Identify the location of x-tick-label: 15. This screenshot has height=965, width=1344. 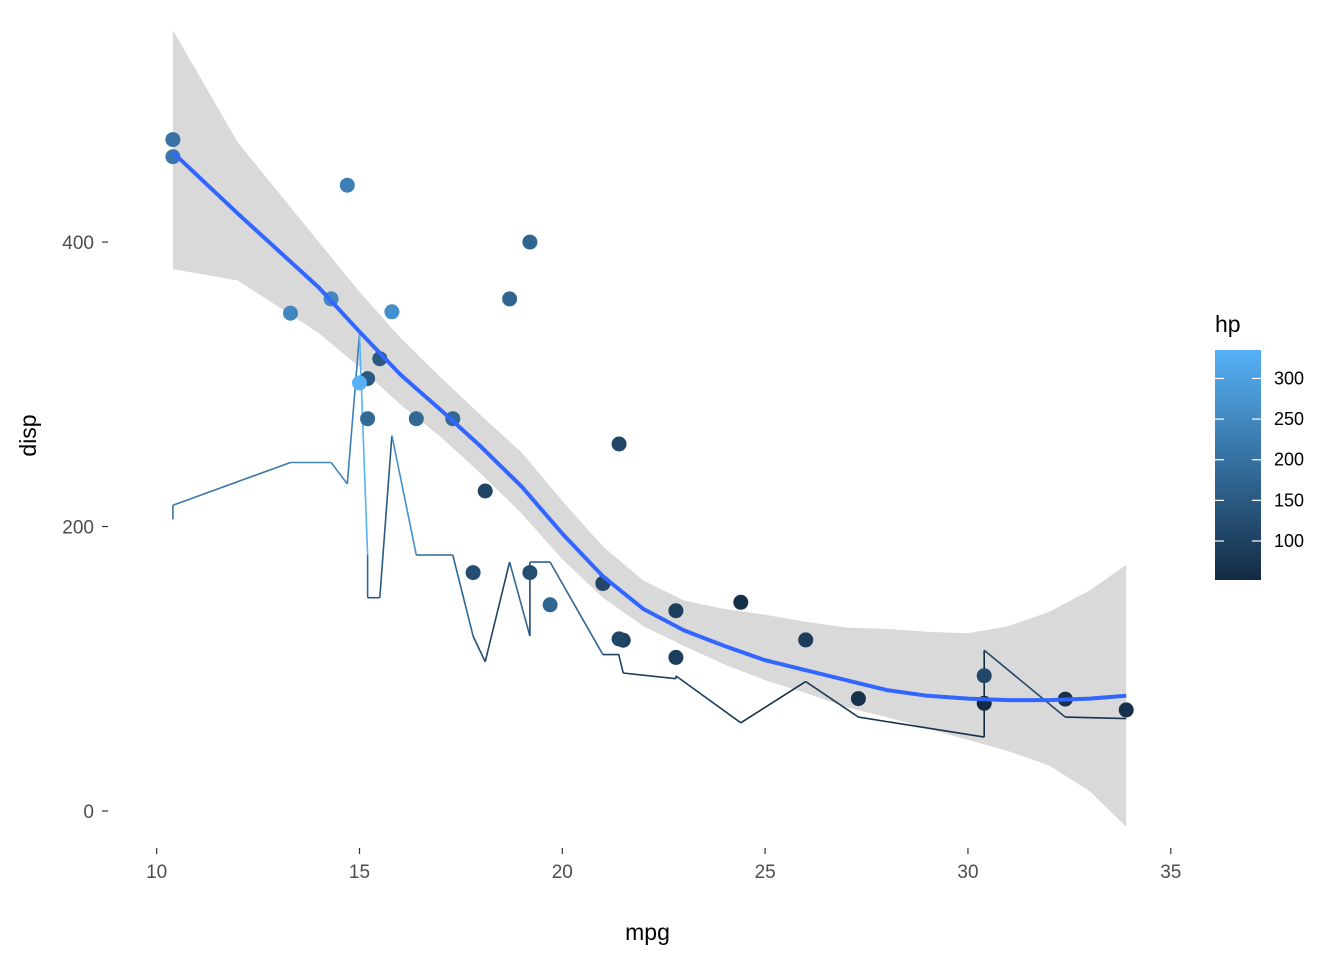
(359, 872).